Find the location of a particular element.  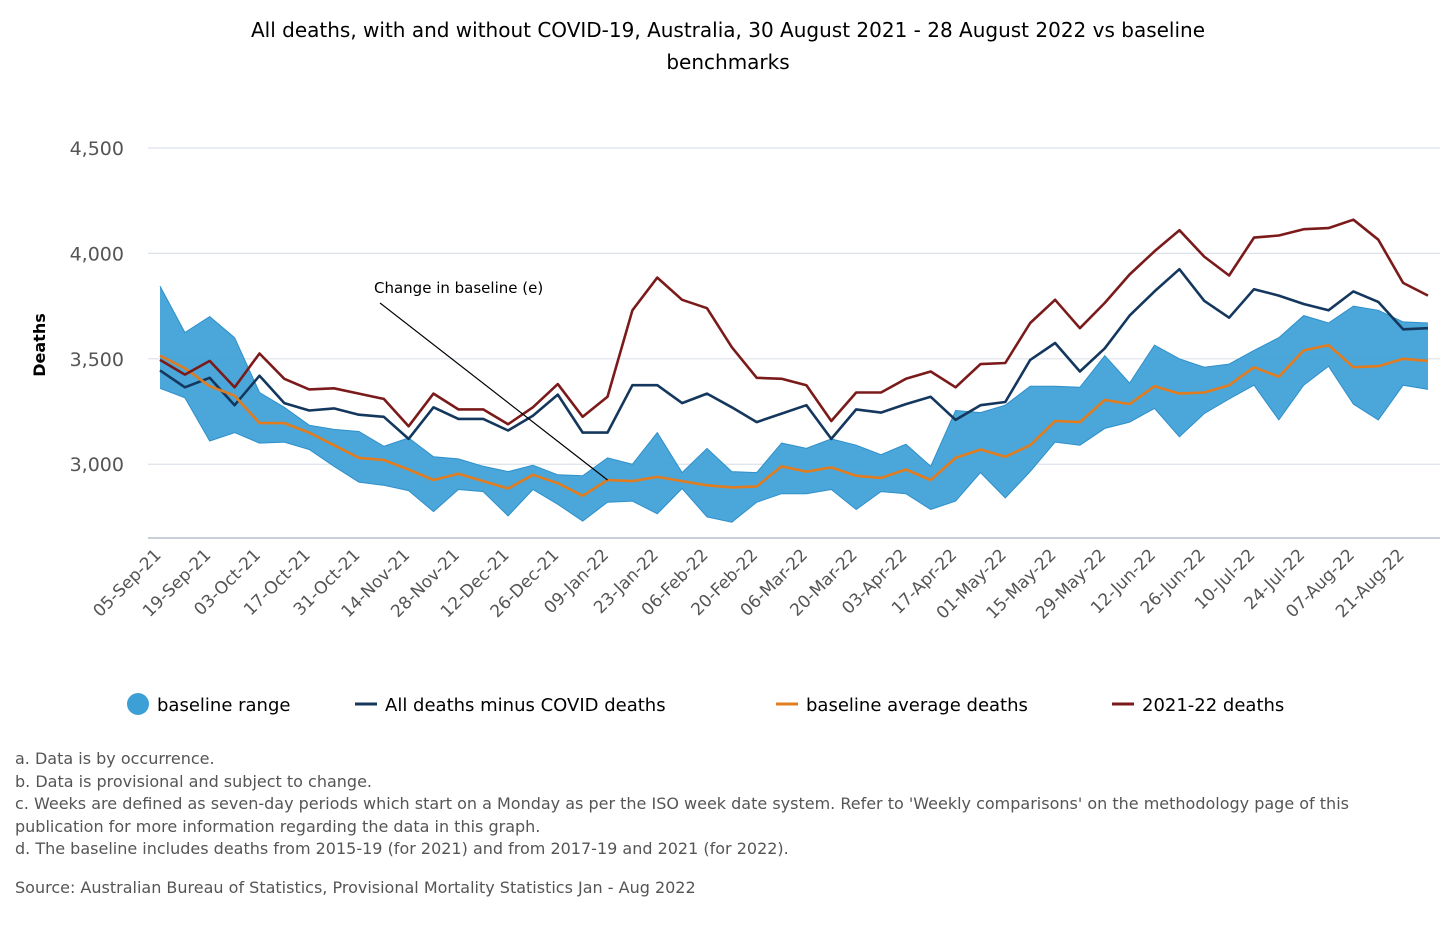

y-axis-ticks: 3,000 3,500 4,000 4,500 is located at coordinates (97, 307).